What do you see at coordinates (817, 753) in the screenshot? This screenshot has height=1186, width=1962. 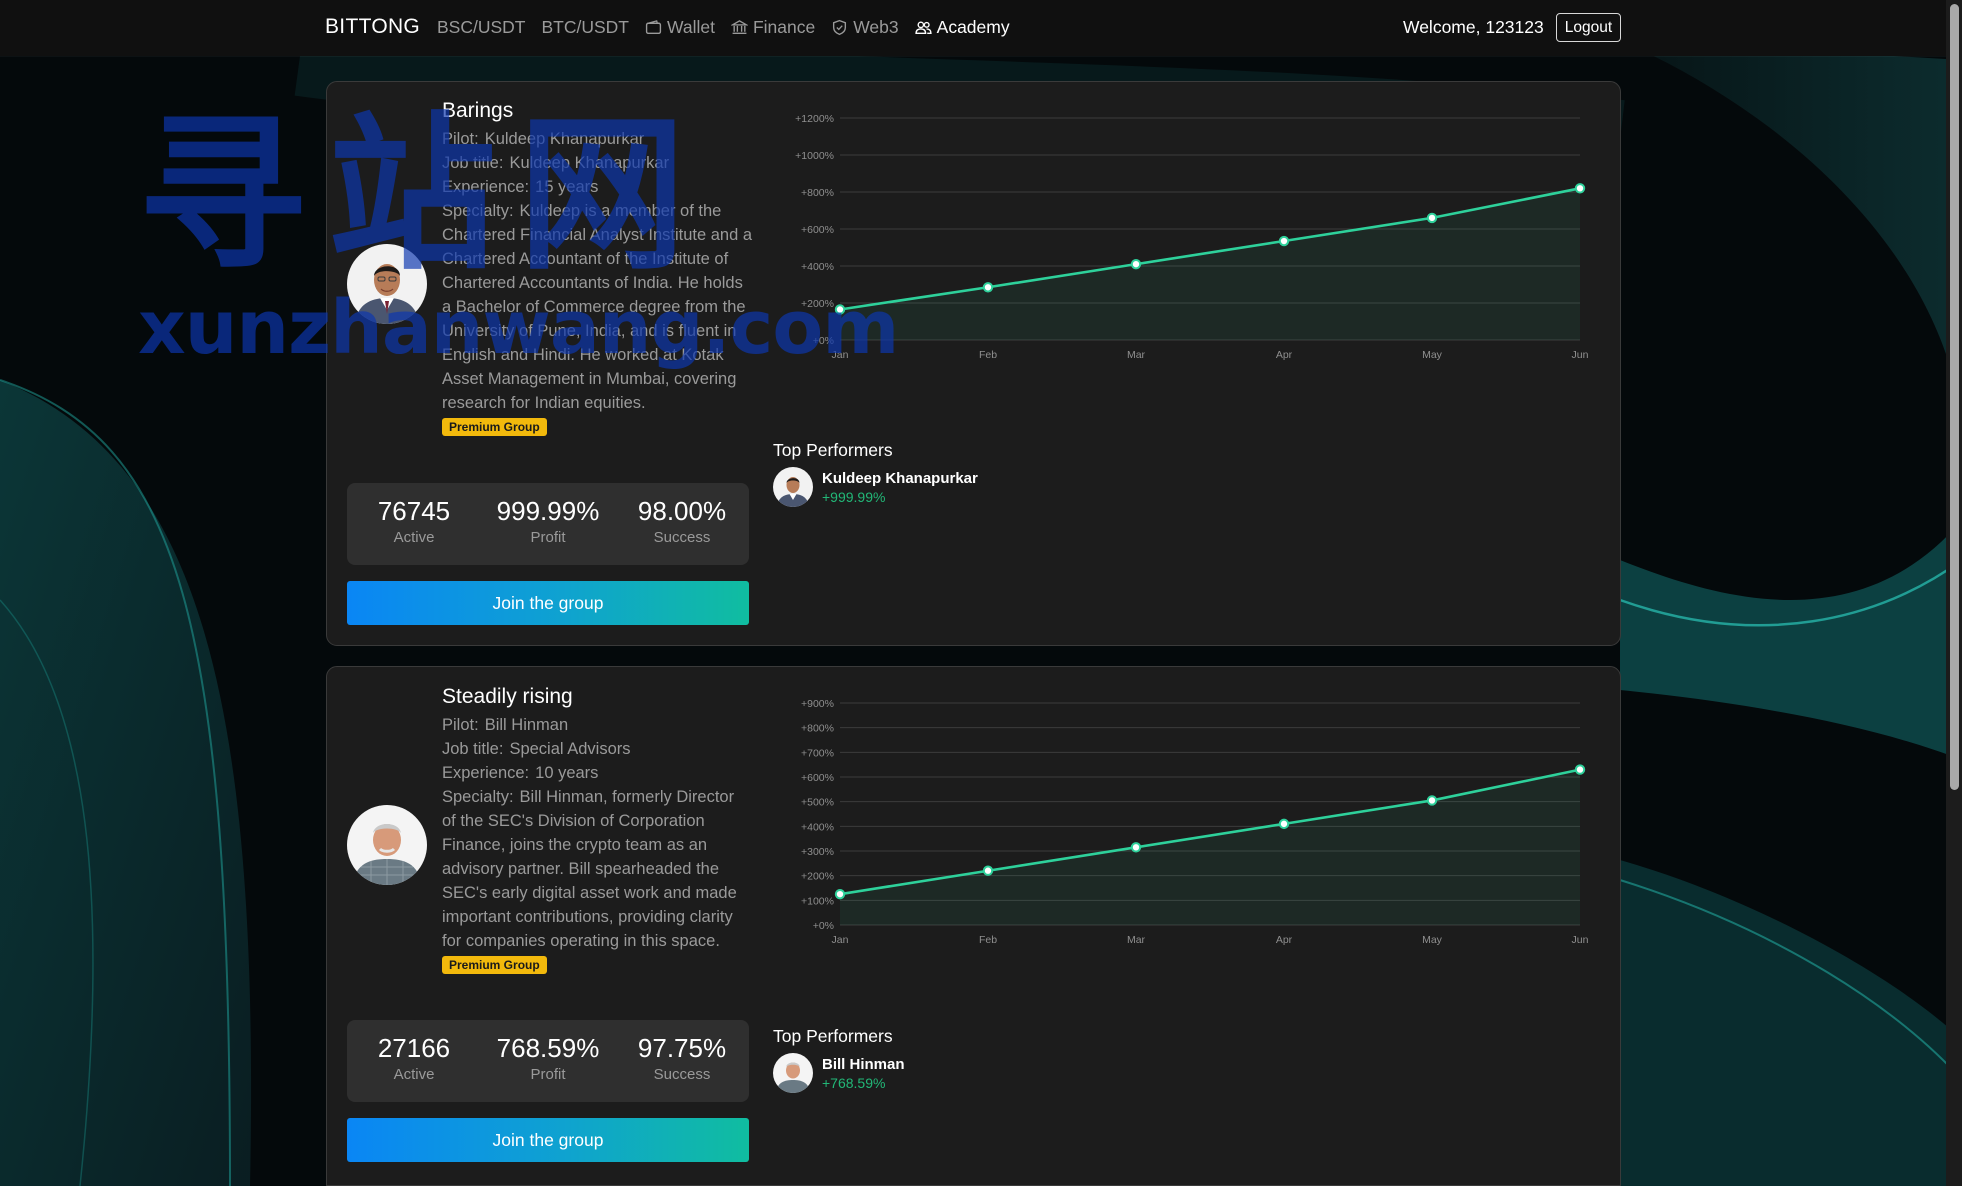 I see `y-tick-label: +700%` at bounding box center [817, 753].